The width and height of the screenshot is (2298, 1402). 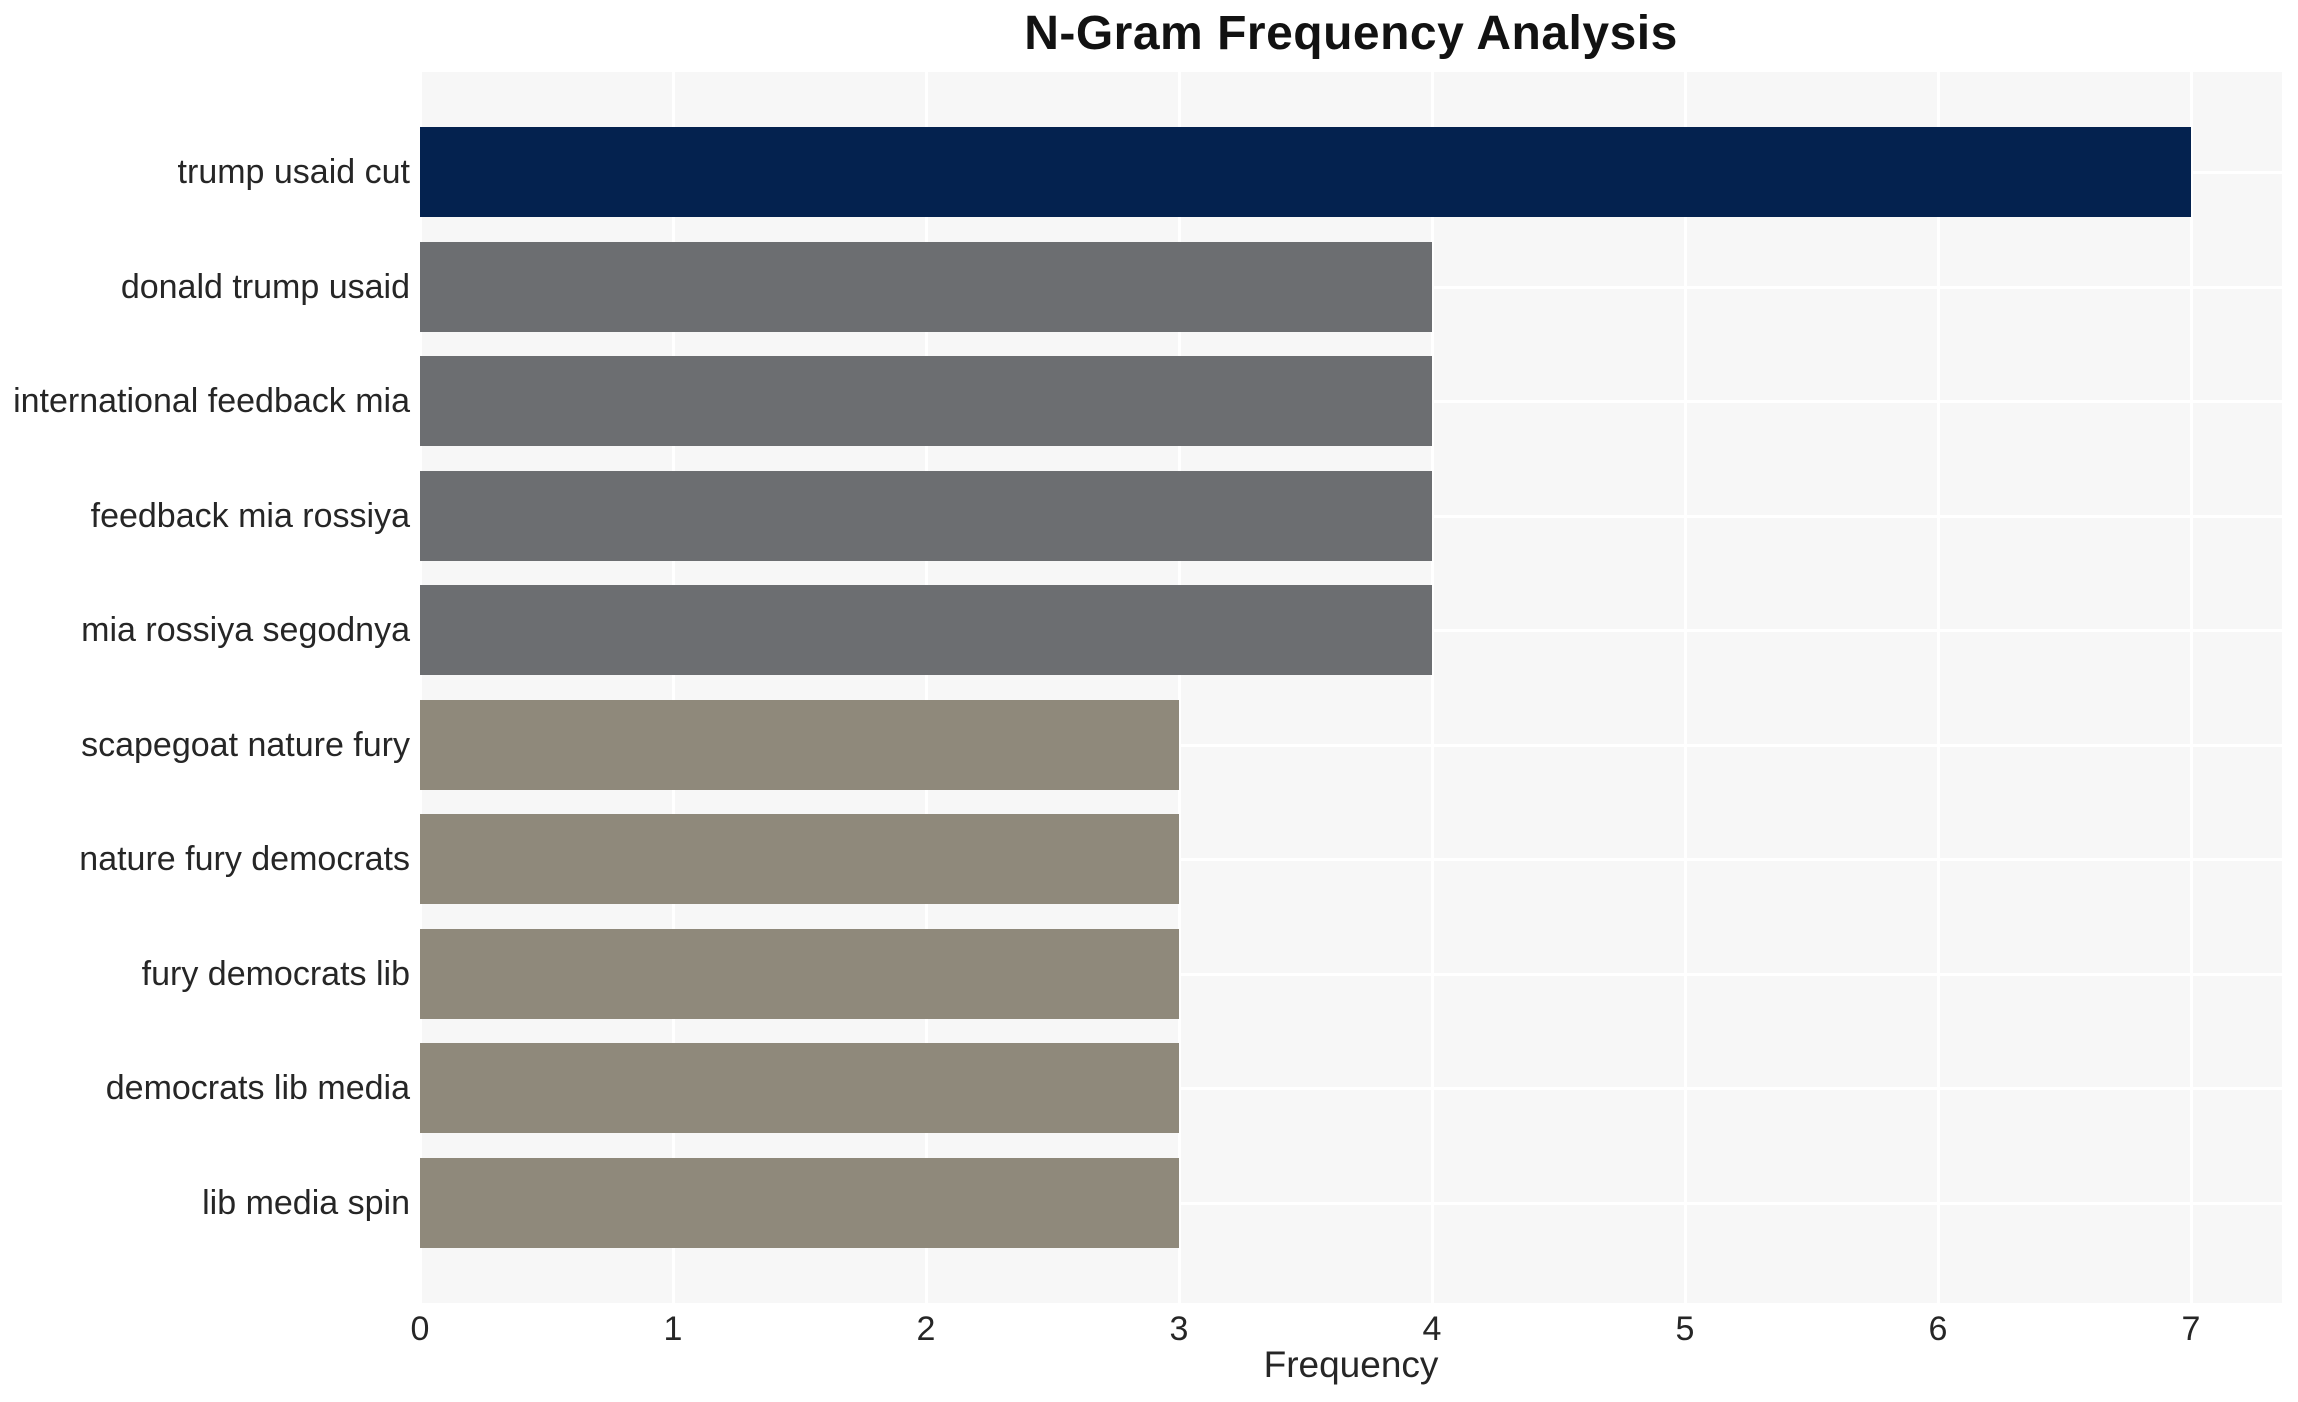 I want to click on category-label: scapegoat nature fury, so click(x=245, y=744).